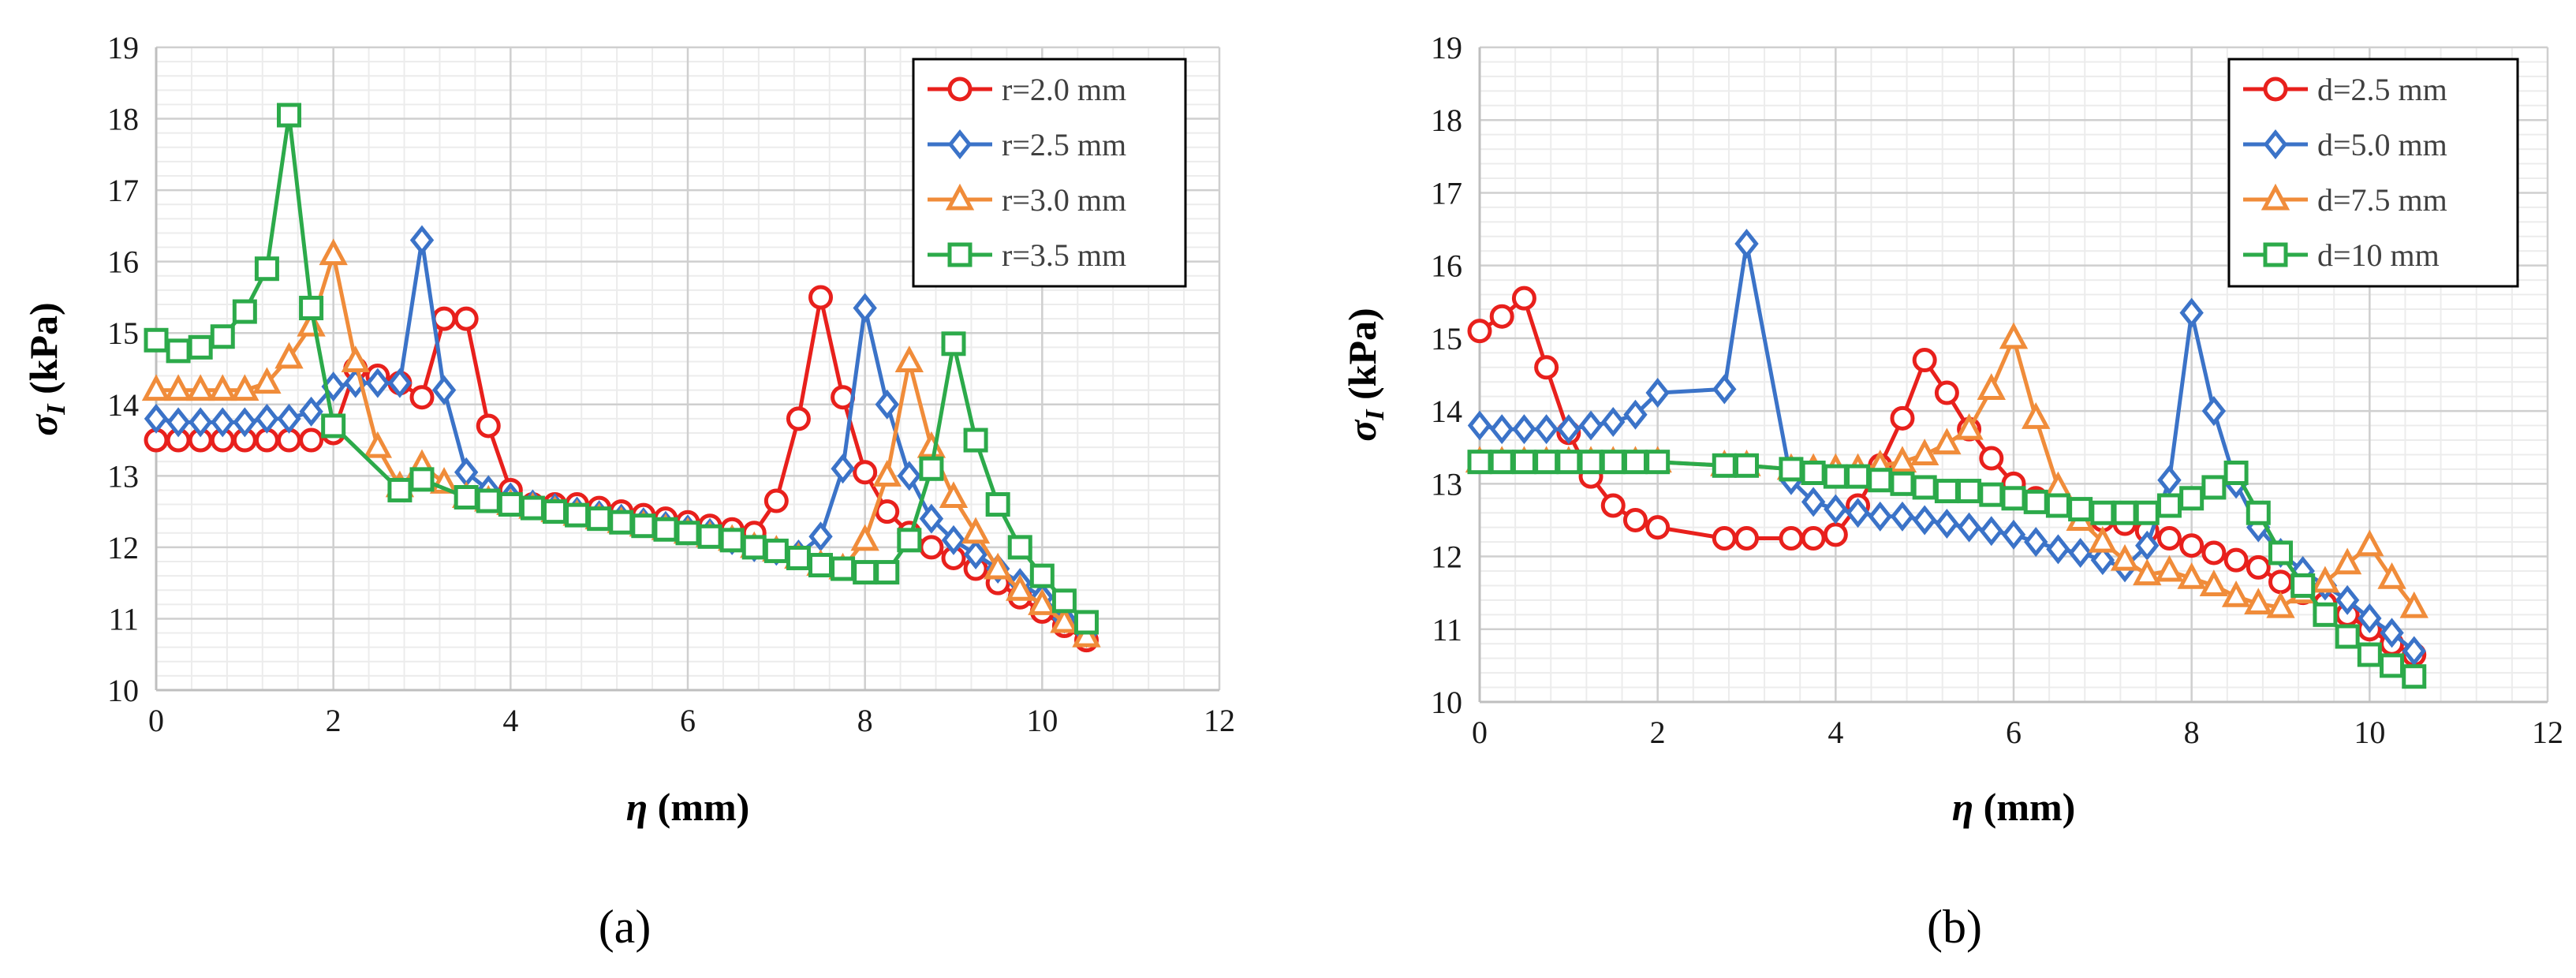  I want to click on y-tick-label: 10, so click(123, 690).